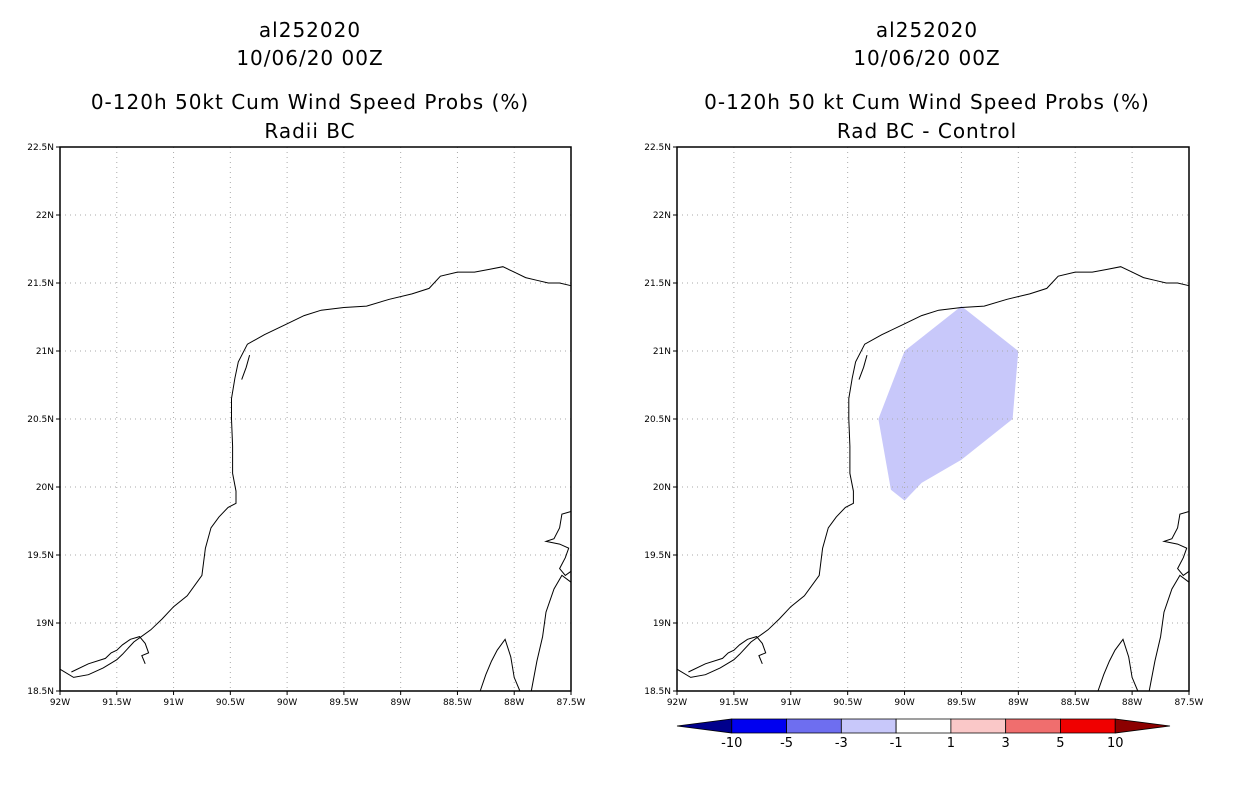  Describe the element at coordinates (948, 403) in the screenshot. I see `probability-shade-region` at that location.